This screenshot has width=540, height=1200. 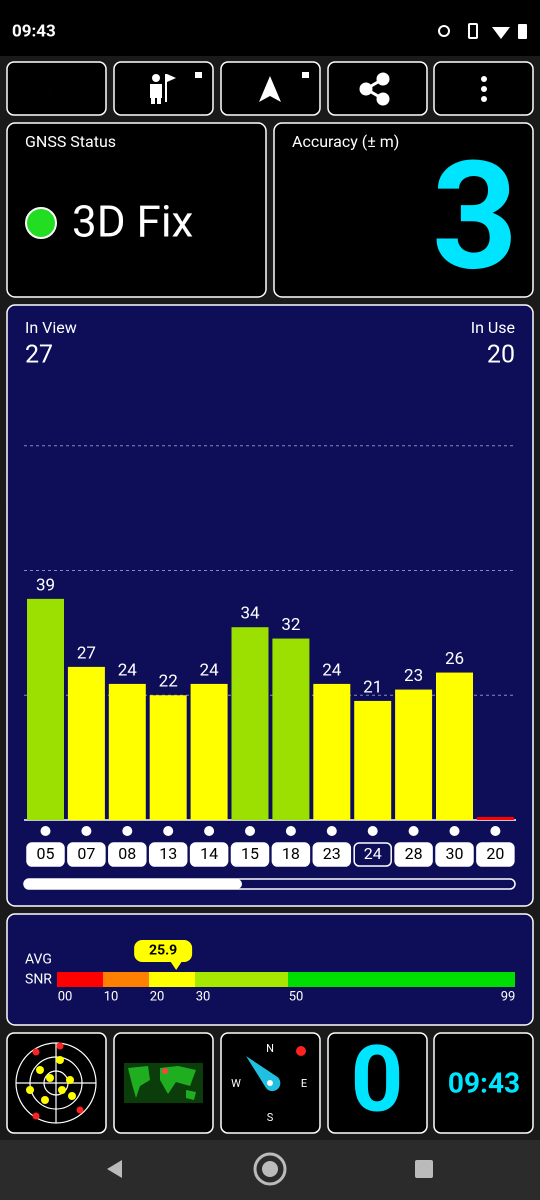 I want to click on value-label: 39, so click(x=45, y=585).